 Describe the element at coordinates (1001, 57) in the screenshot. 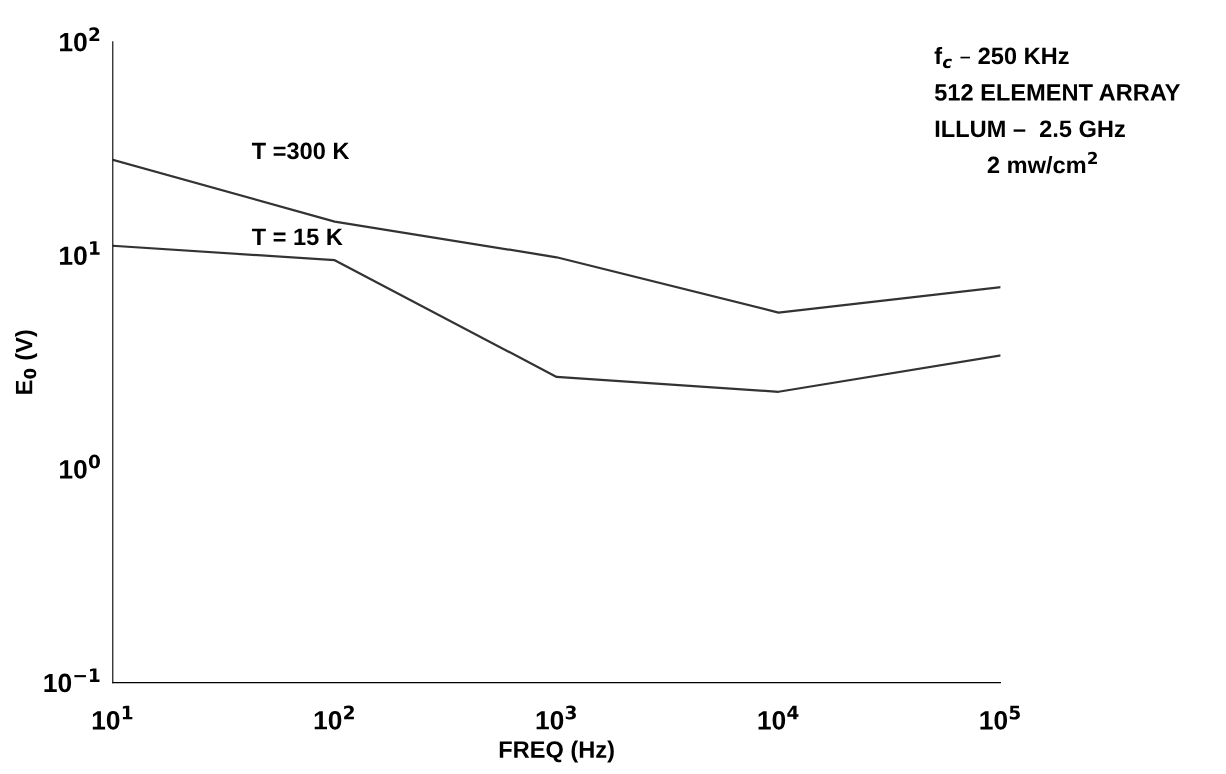

I see `annotation: f$_{c}$ – 250 KHz` at that location.